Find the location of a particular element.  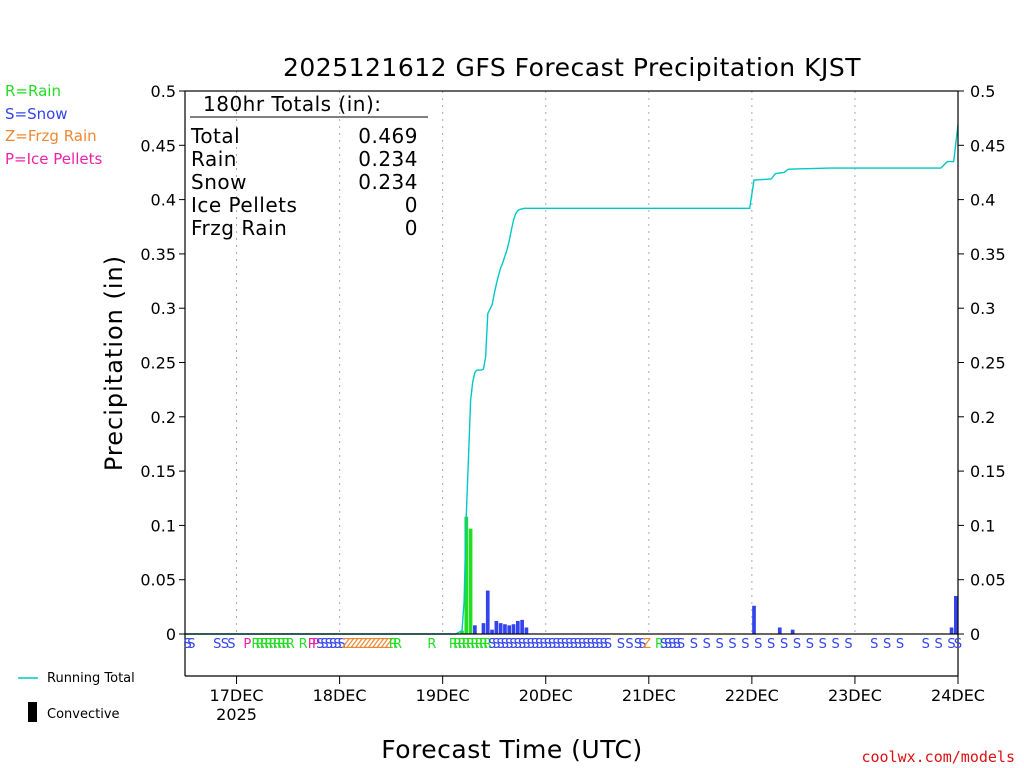

y-tick-label-right: 0.2 is located at coordinates (982, 417).